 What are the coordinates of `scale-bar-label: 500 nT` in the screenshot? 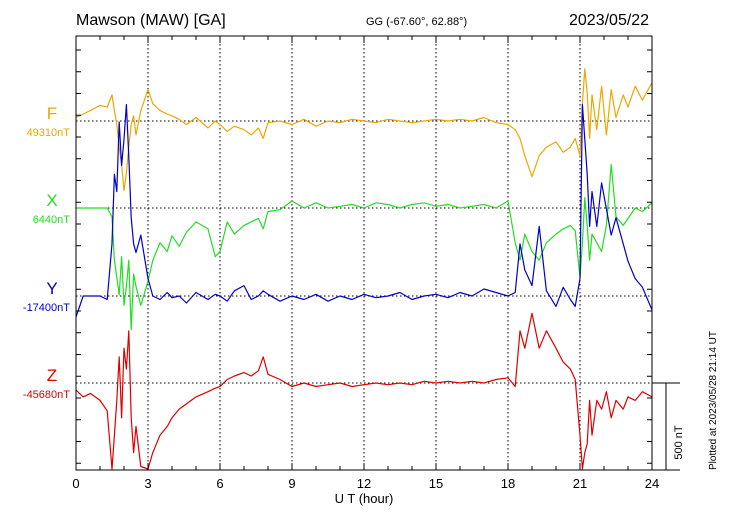 It's located at (679, 442).